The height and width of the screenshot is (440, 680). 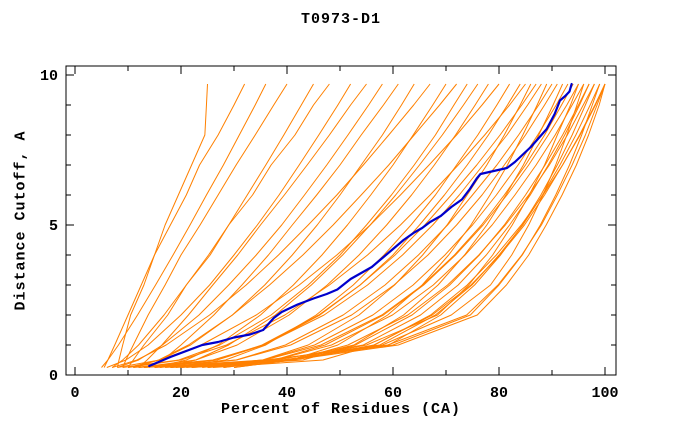 What do you see at coordinates (499, 393) in the screenshot?
I see `x-tick-label: 80` at bounding box center [499, 393].